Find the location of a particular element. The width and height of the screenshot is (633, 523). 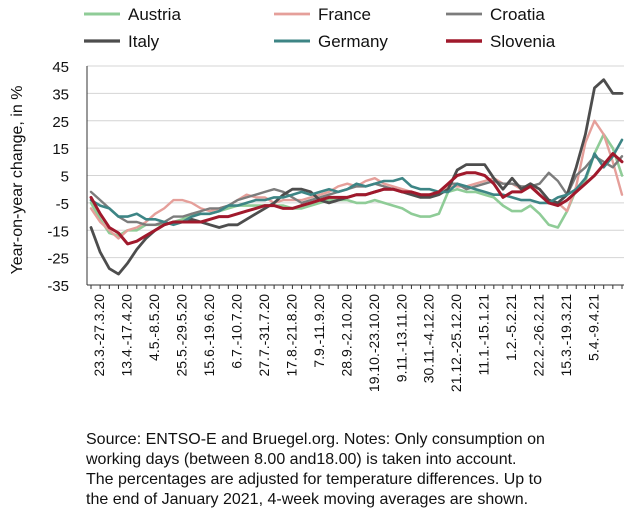

legend-label: Slovenia is located at coordinates (523, 41).